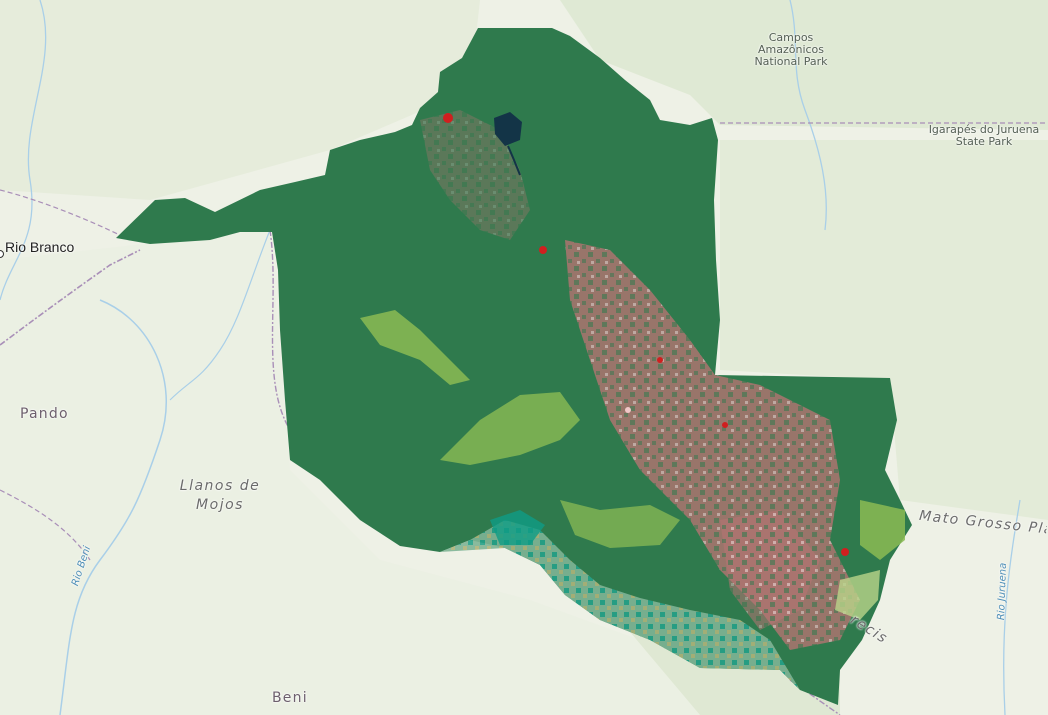 The width and height of the screenshot is (1048, 715). What do you see at coordinates (44, 414) in the screenshot?
I see `region-label-pando: Pando` at bounding box center [44, 414].